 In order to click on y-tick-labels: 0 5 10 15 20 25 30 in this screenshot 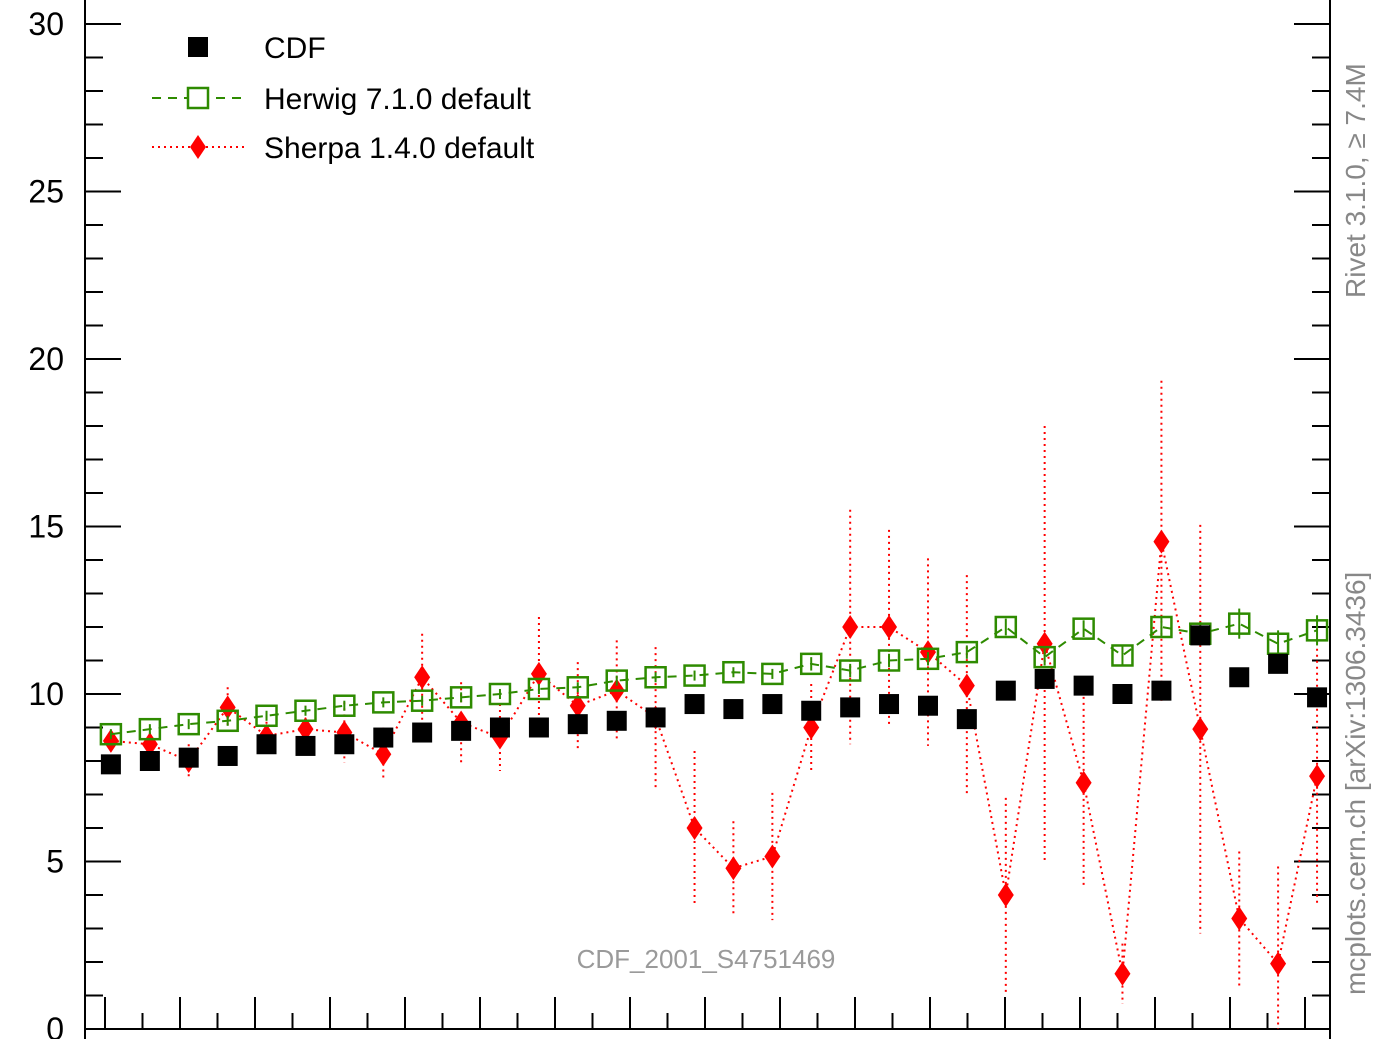, I will do `click(46, 522)`.